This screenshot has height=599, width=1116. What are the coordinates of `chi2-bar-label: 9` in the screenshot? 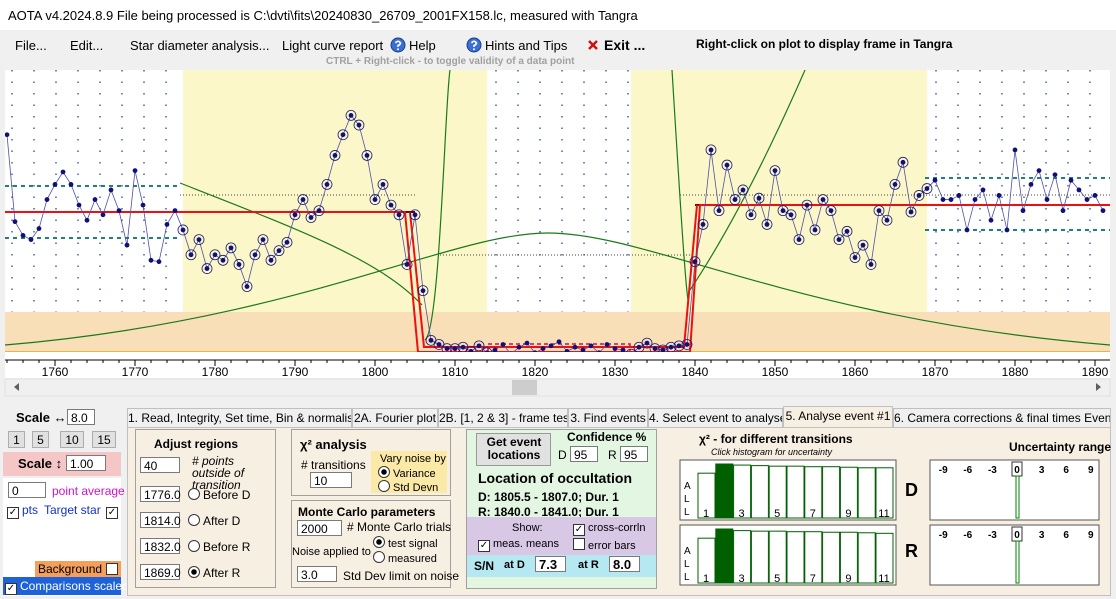 It's located at (848, 579).